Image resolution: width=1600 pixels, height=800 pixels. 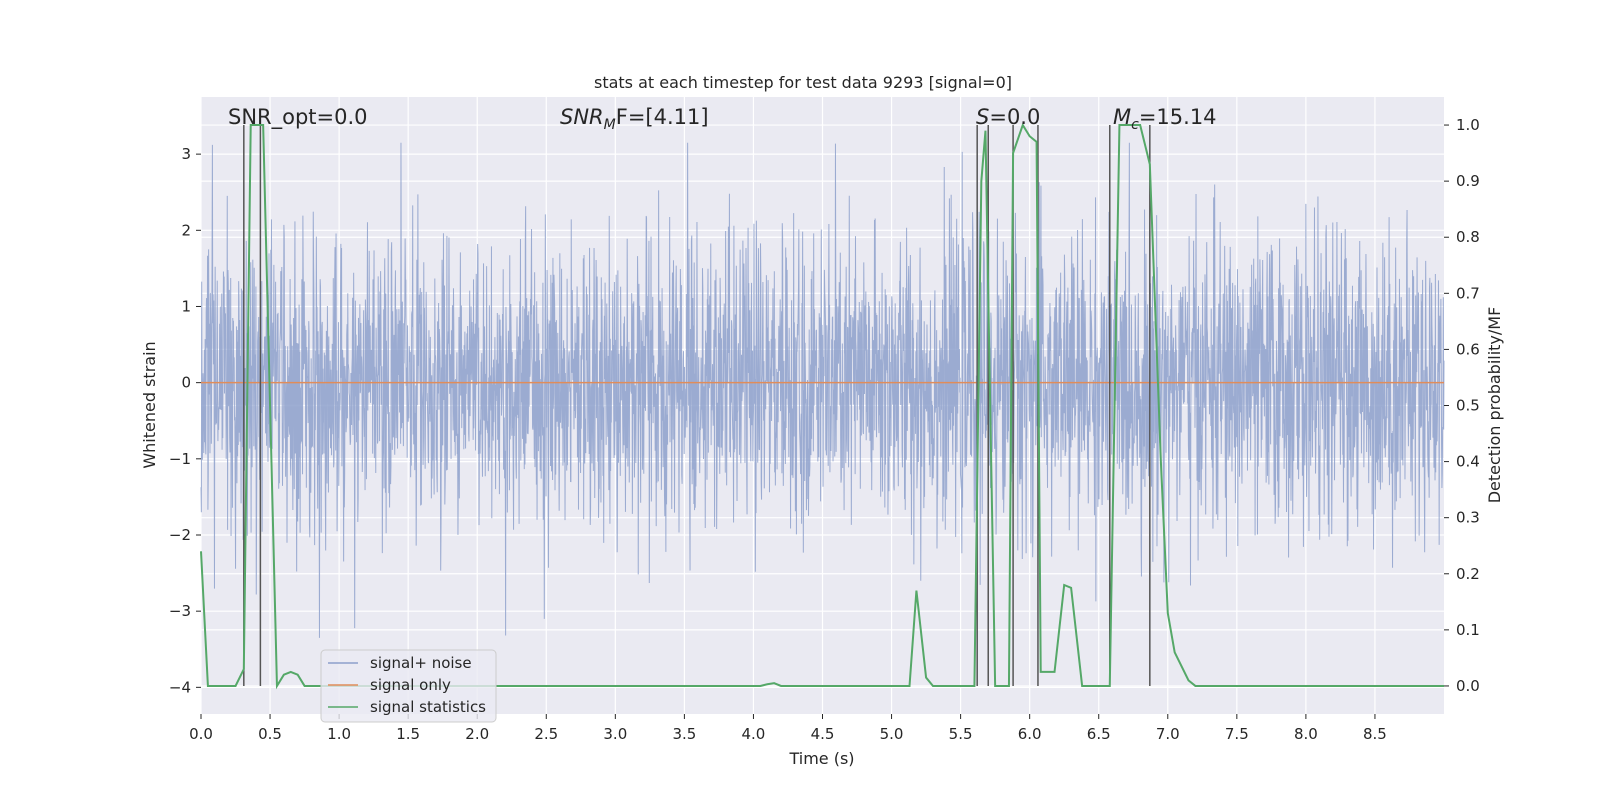 I want to click on y-right-tick-label: 0.0, so click(x=1468, y=686).